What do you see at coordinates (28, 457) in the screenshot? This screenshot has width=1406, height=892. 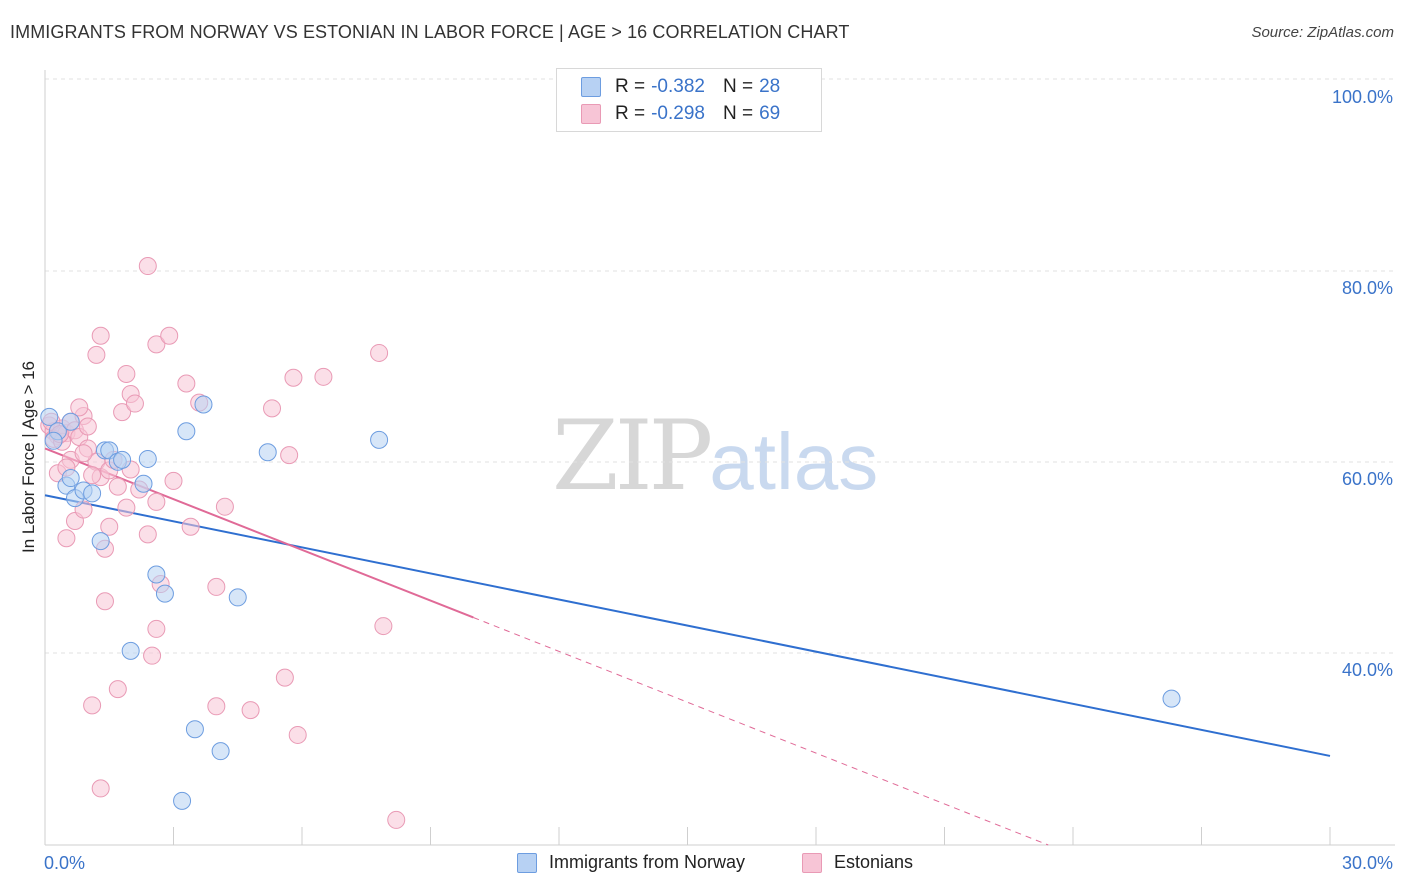 I see `y-axis-label: In Labor Force | Age > 16` at bounding box center [28, 457].